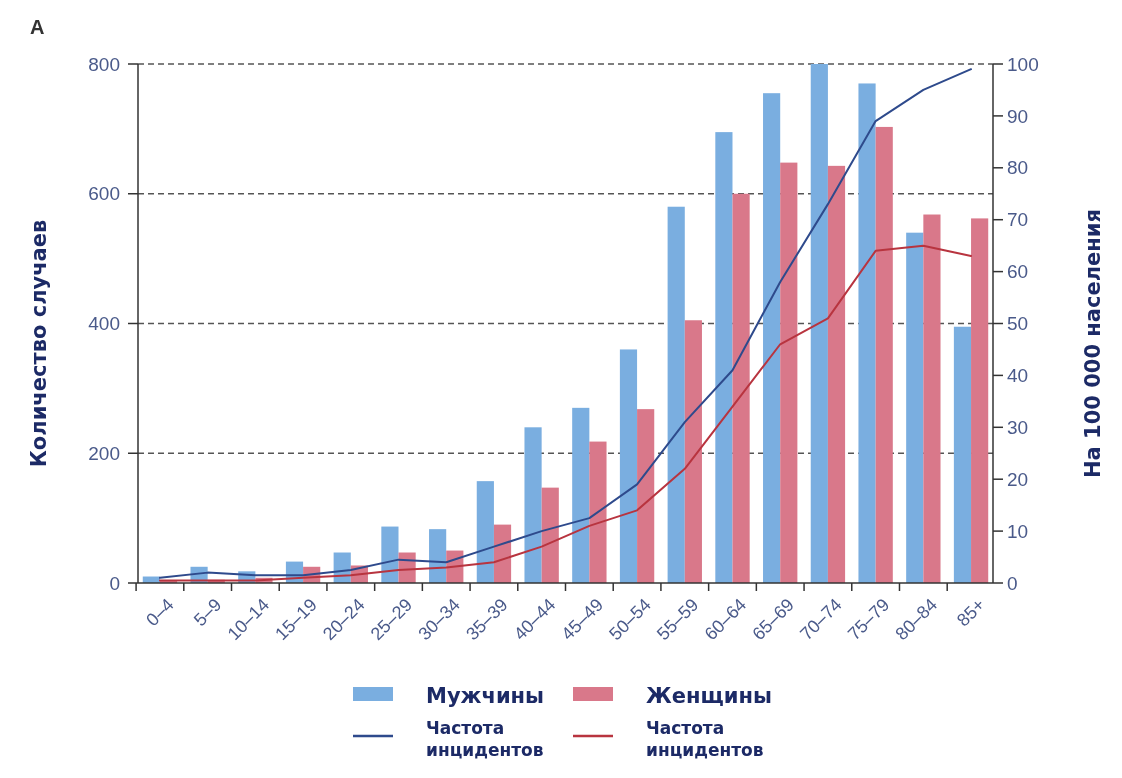  I want to click on y2-tick-label: 80, so click(1018, 168).